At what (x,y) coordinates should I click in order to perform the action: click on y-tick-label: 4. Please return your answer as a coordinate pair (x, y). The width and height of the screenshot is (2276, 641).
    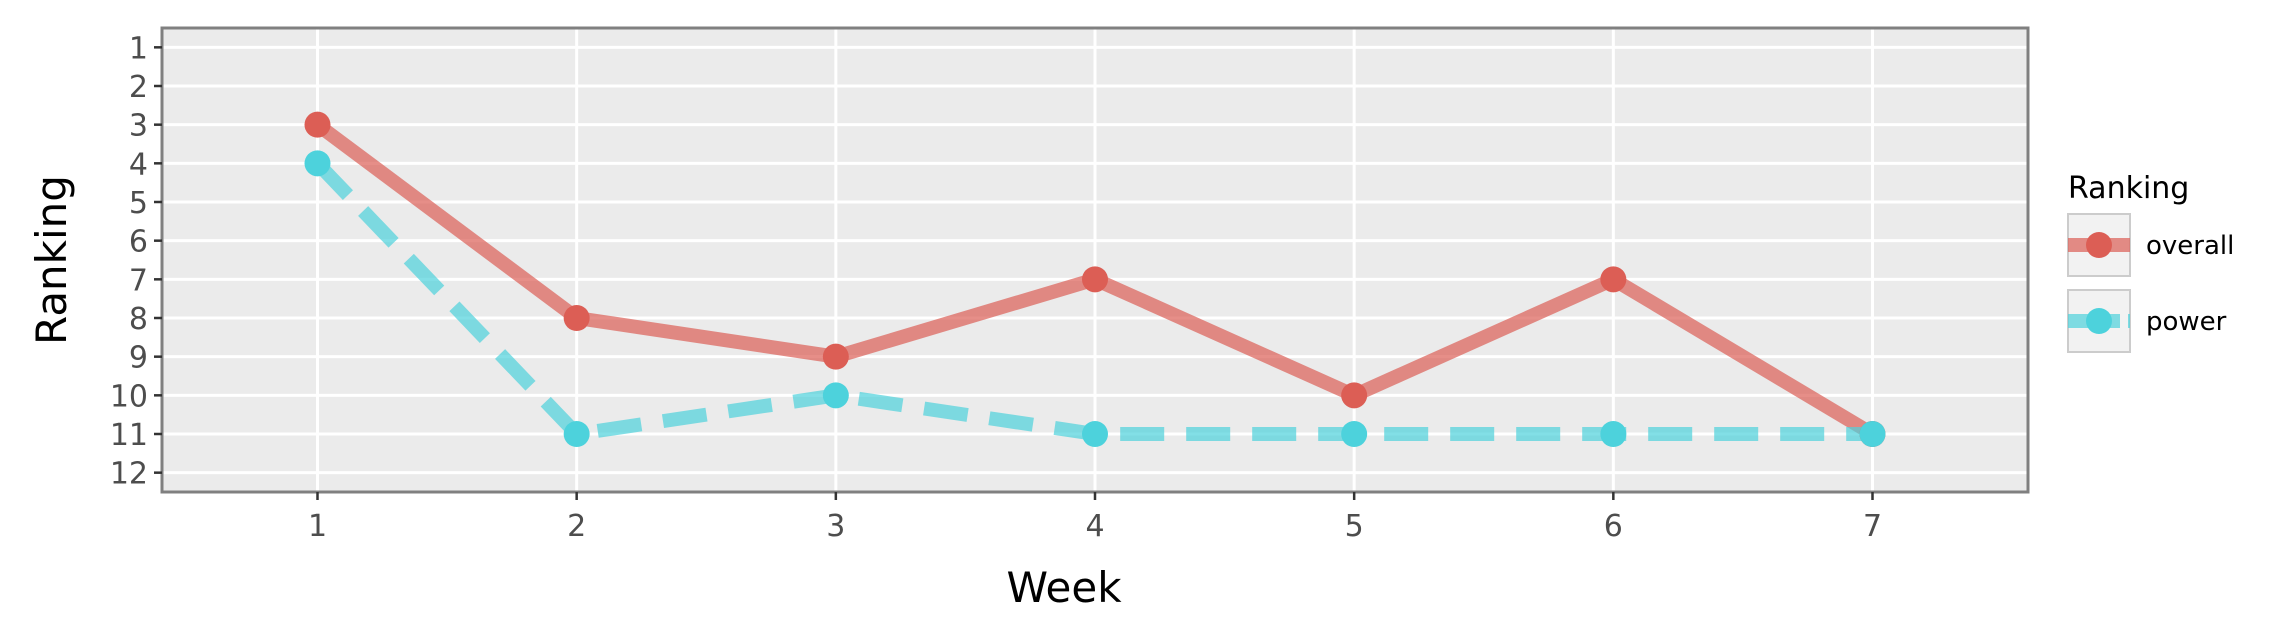
    Looking at the image, I should click on (138, 164).